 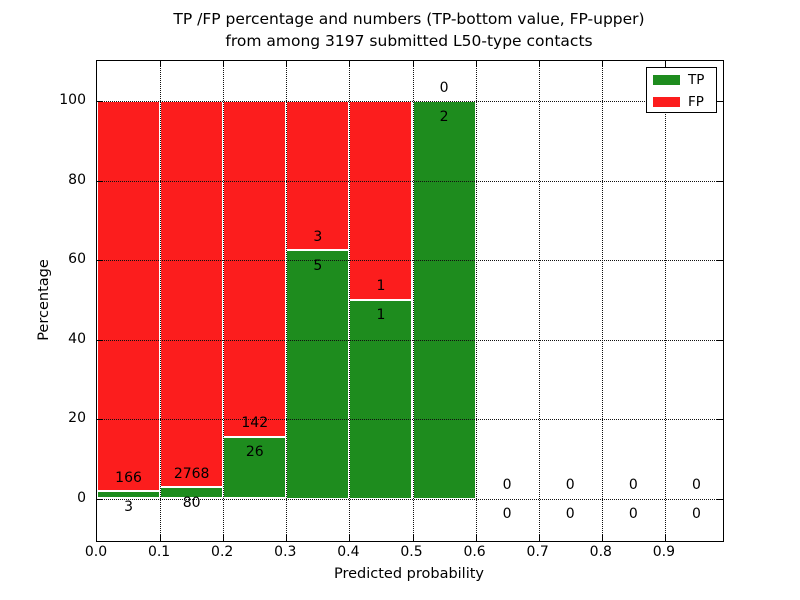 What do you see at coordinates (128, 477) in the screenshot?
I see `bar-label-fp: 166` at bounding box center [128, 477].